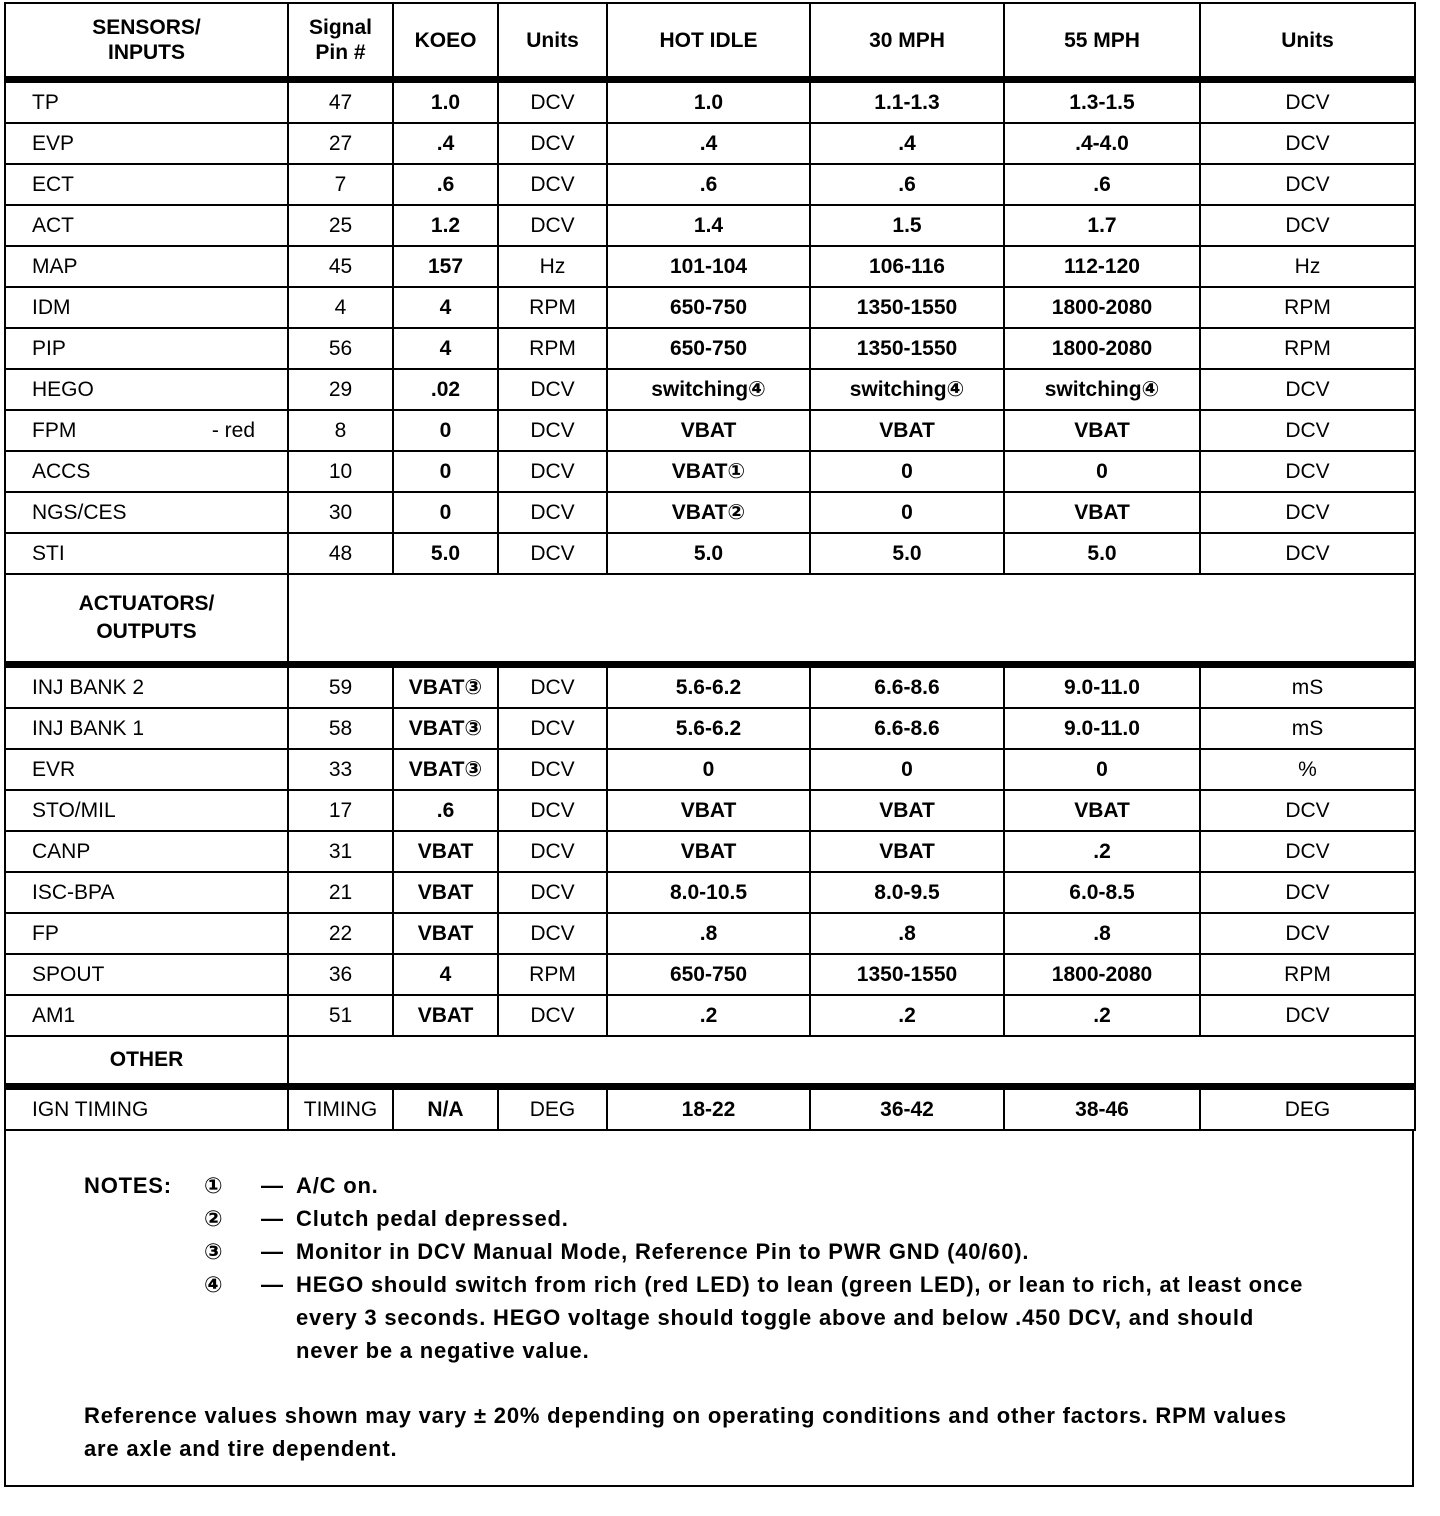  Describe the element at coordinates (1102, 41) in the screenshot. I see `col-header-55-mph: 55 MPH` at that location.